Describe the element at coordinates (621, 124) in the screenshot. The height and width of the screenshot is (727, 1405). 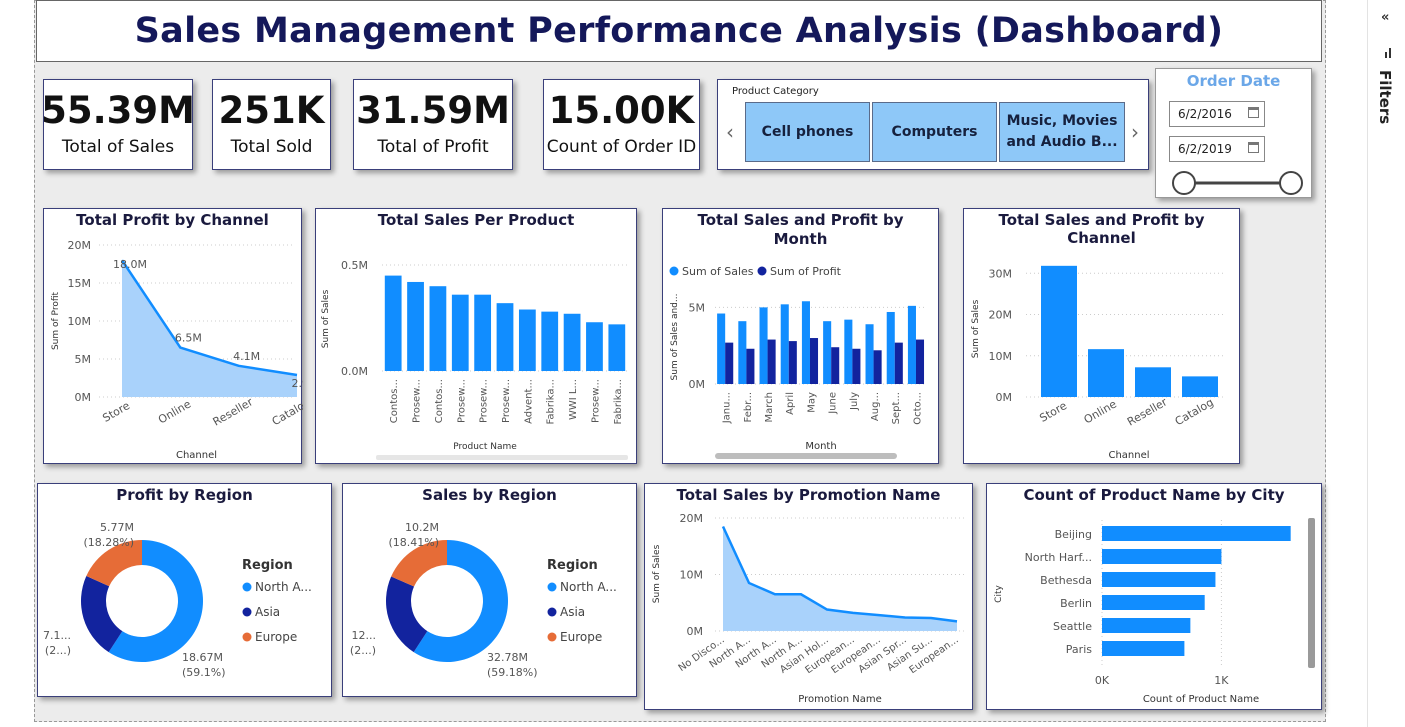
I see `kpi-card-order-count: 15.00K Count of Order ID` at that location.